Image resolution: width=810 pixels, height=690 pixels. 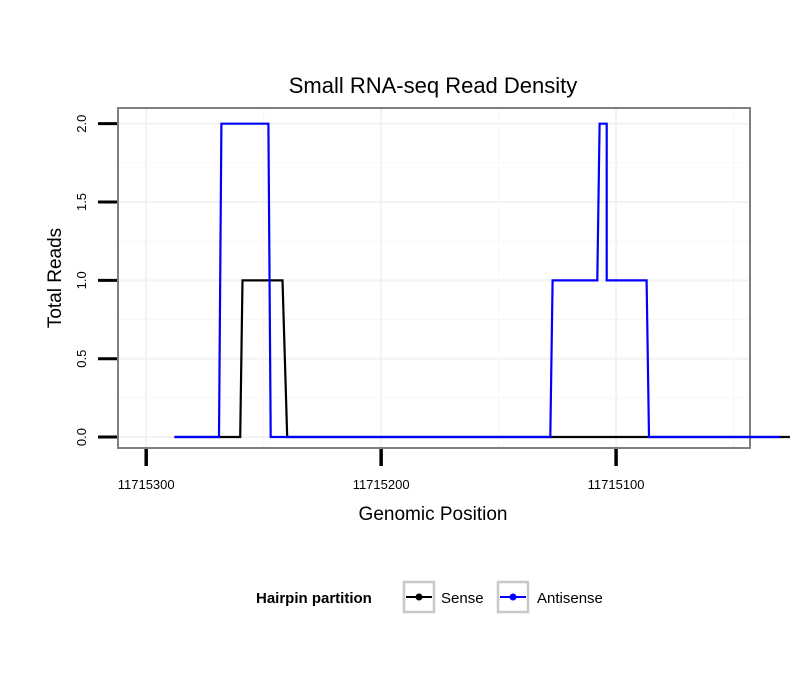 I want to click on x-tick-label: 11715100, so click(x=616, y=484).